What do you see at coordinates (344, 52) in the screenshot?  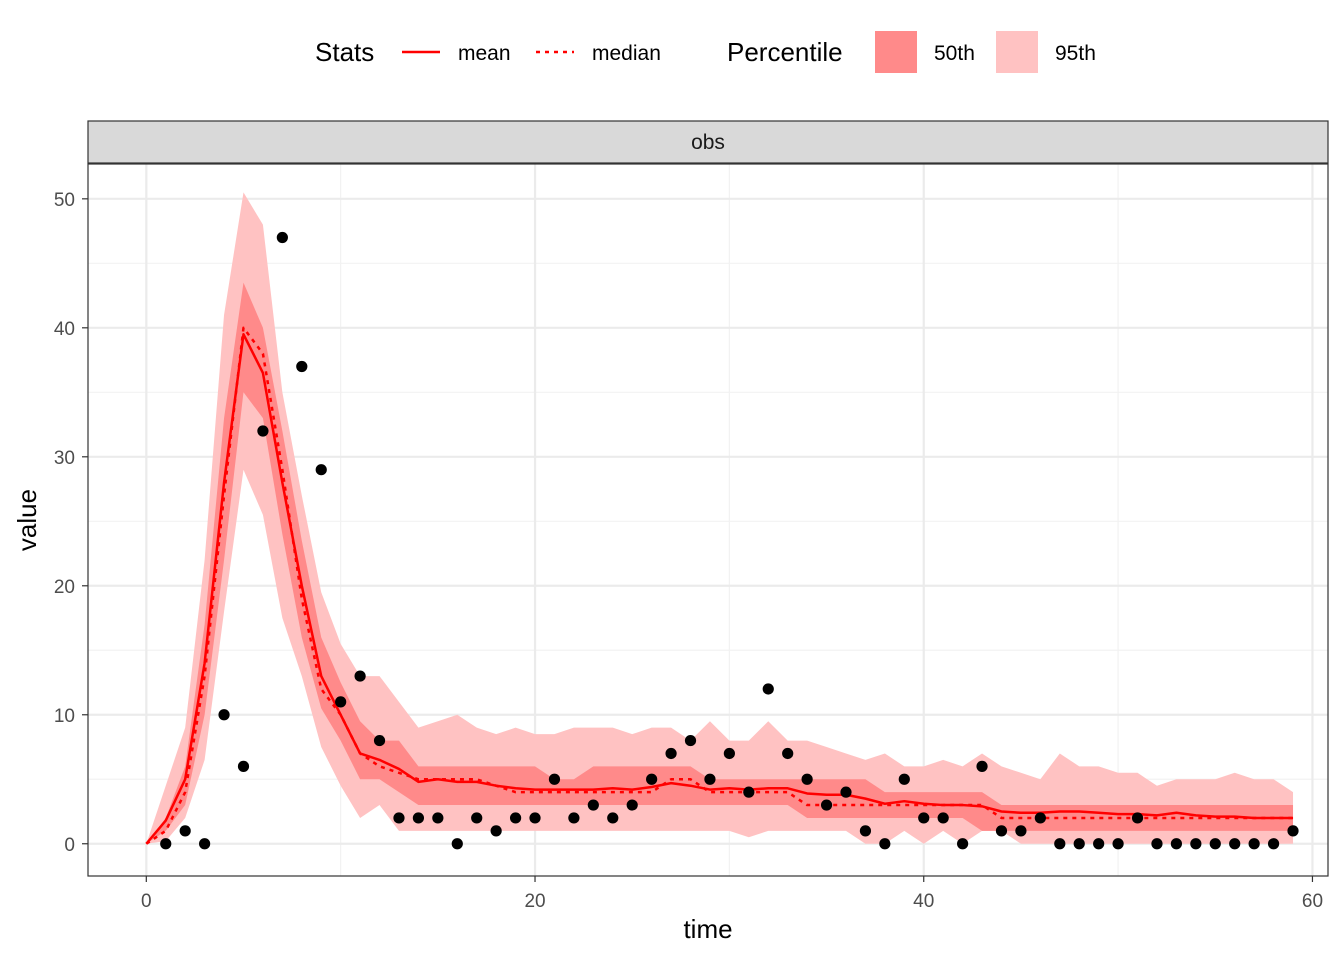 I see `legend-stats-title: Stats` at bounding box center [344, 52].